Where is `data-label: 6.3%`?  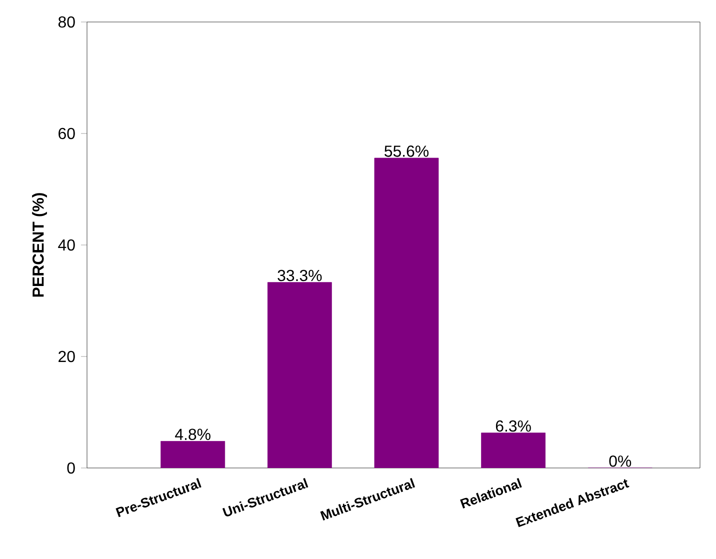 data-label: 6.3% is located at coordinates (513, 426).